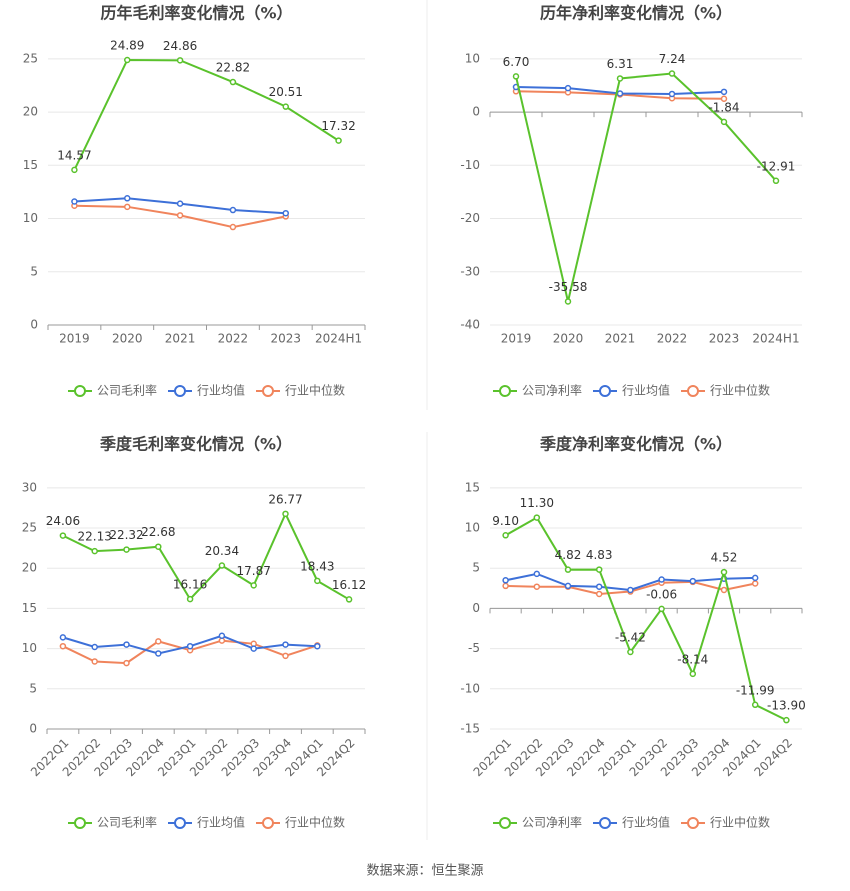 This screenshot has height=891, width=850. What do you see at coordinates (195, 444) in the screenshot?
I see `chart-title: 季度毛利率变化情况（%）` at bounding box center [195, 444].